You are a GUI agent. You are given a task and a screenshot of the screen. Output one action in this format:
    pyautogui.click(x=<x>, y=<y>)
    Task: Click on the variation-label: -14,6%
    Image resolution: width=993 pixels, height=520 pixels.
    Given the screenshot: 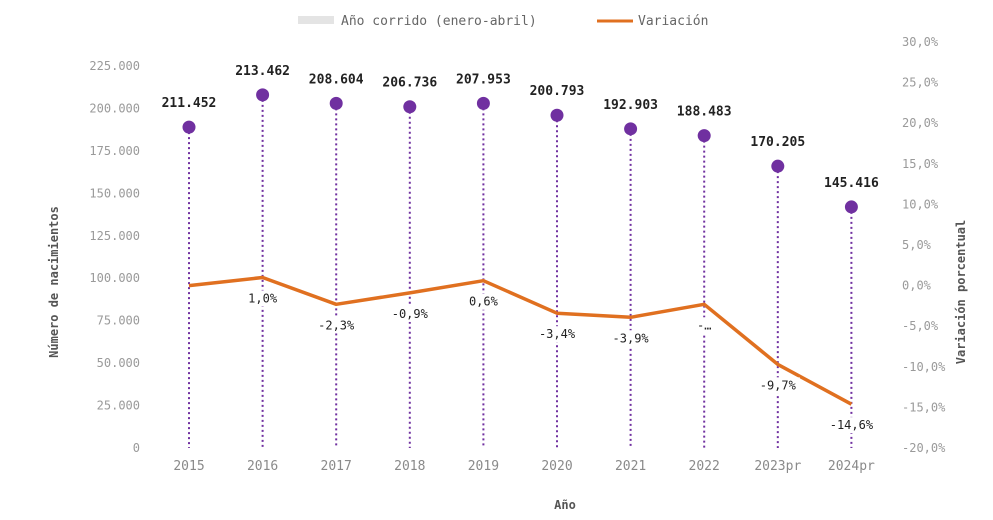 What is the action you would take?
    pyautogui.click(x=852, y=425)
    